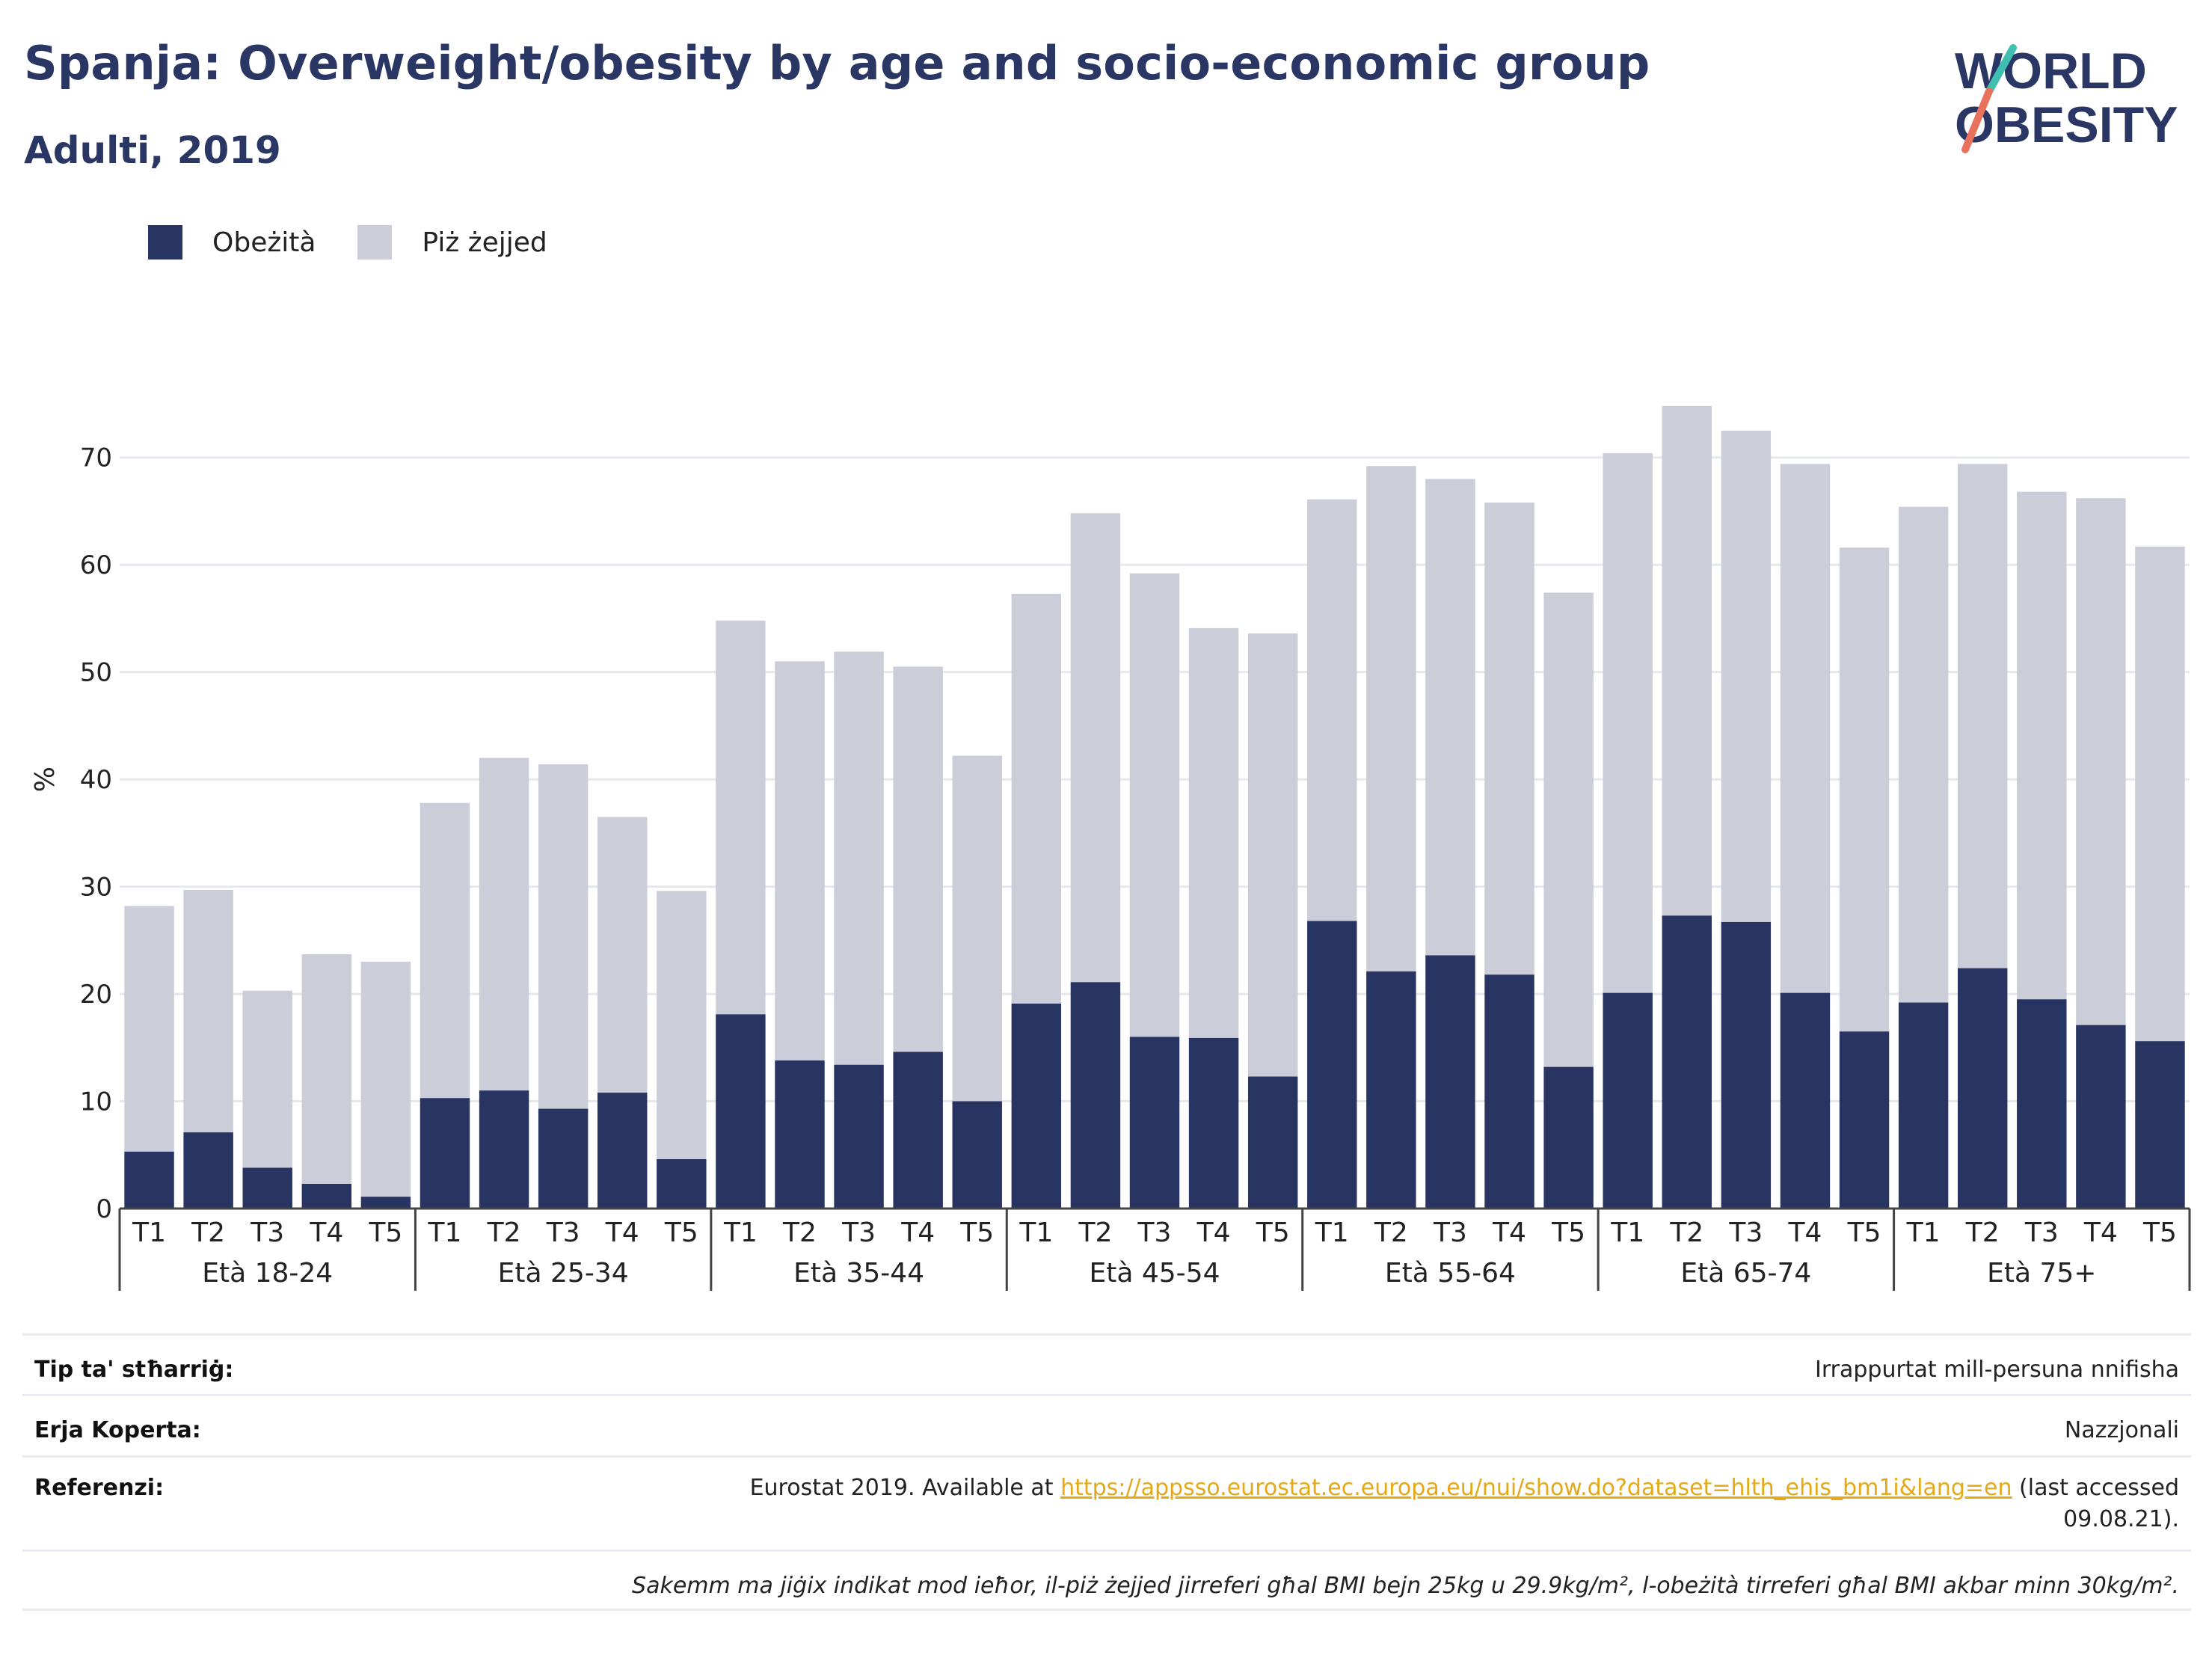 Image resolution: width=2212 pixels, height=1655 pixels. What do you see at coordinates (267, 1273) in the screenshot?
I see `group-label: Età 18-24` at bounding box center [267, 1273].